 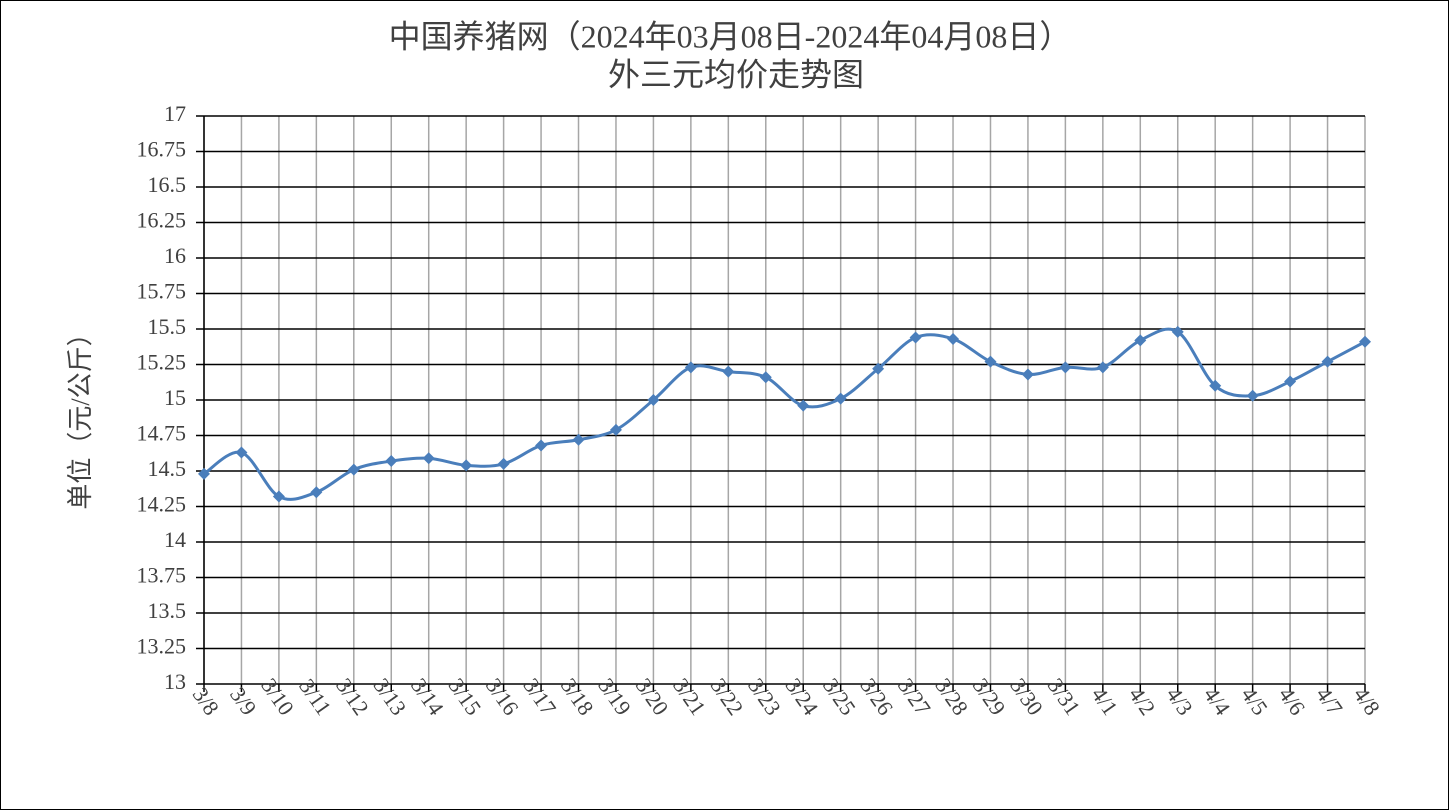 What do you see at coordinates (80, 414) in the screenshot?
I see `y-axis-label: 单位（元/公斤）` at bounding box center [80, 414].